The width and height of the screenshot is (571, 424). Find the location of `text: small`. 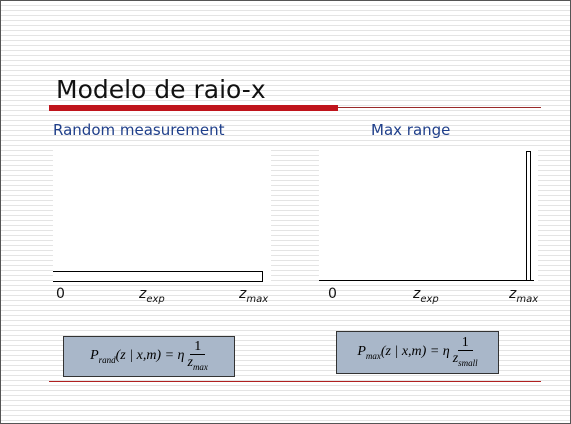

text: small is located at coordinates (468, 362).